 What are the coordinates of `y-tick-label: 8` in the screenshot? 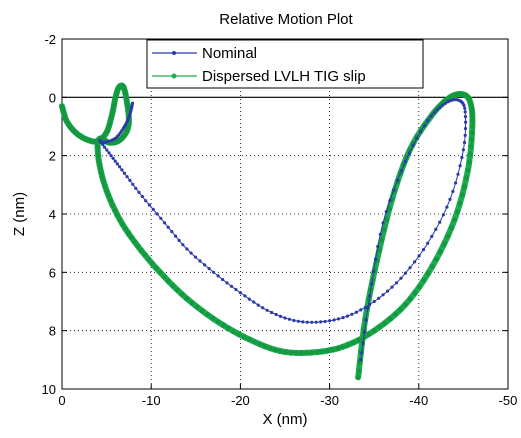 It's located at (52, 331).